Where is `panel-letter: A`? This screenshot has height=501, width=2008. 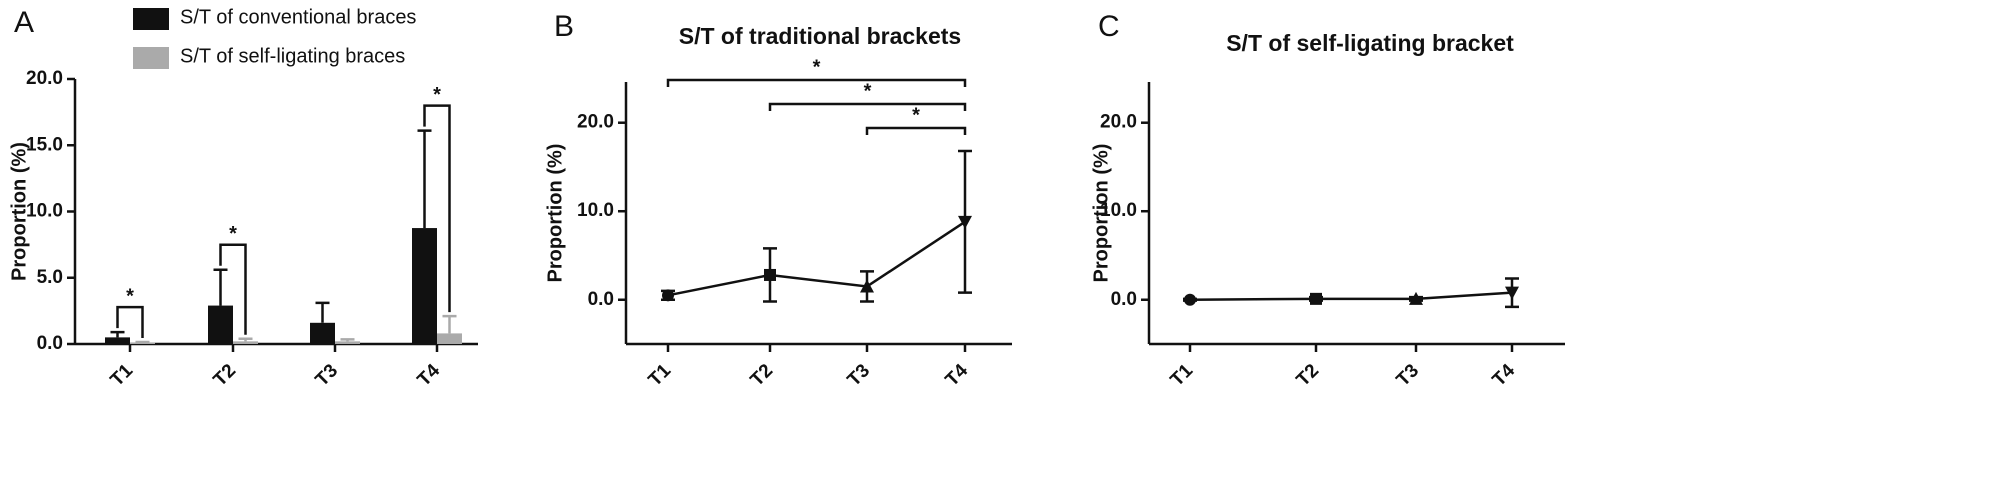
panel-letter: A is located at coordinates (24, 22).